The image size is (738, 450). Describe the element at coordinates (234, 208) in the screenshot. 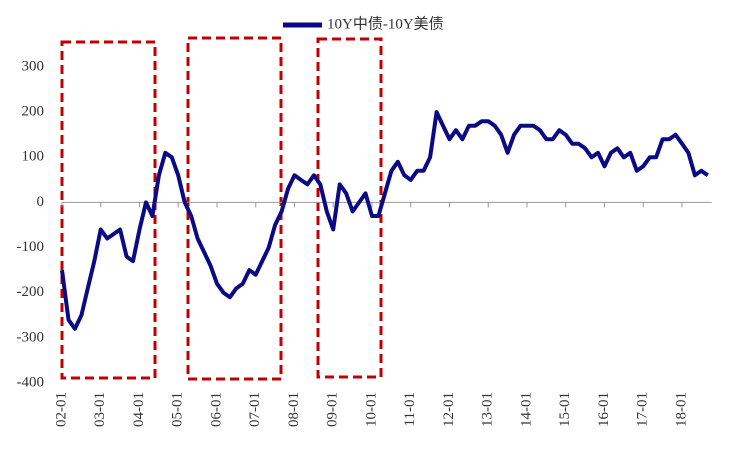

I see `highlight-box` at that location.